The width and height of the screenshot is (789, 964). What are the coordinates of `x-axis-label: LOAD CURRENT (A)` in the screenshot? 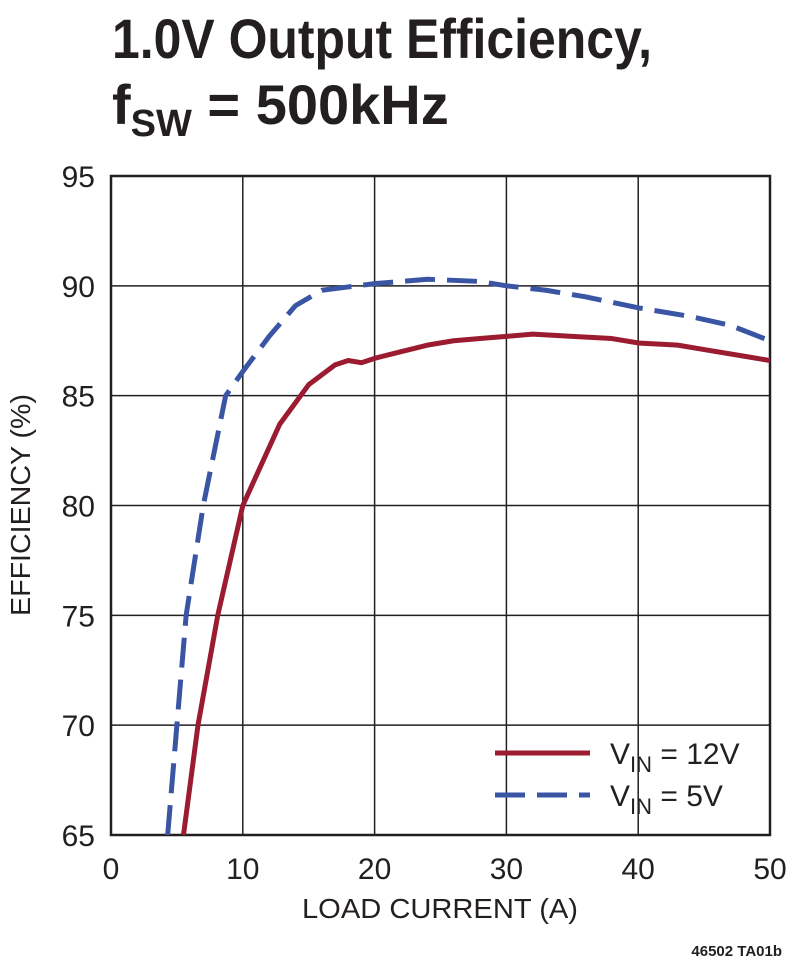 It's located at (440, 908).